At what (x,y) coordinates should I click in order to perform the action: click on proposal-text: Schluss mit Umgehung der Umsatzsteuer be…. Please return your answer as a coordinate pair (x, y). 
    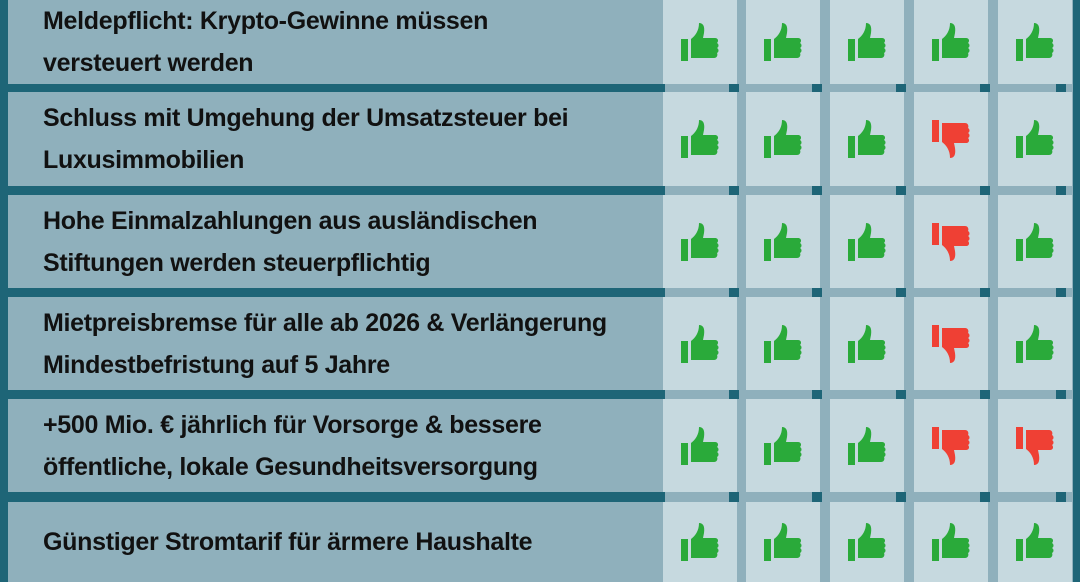
    Looking at the image, I should click on (306, 139).